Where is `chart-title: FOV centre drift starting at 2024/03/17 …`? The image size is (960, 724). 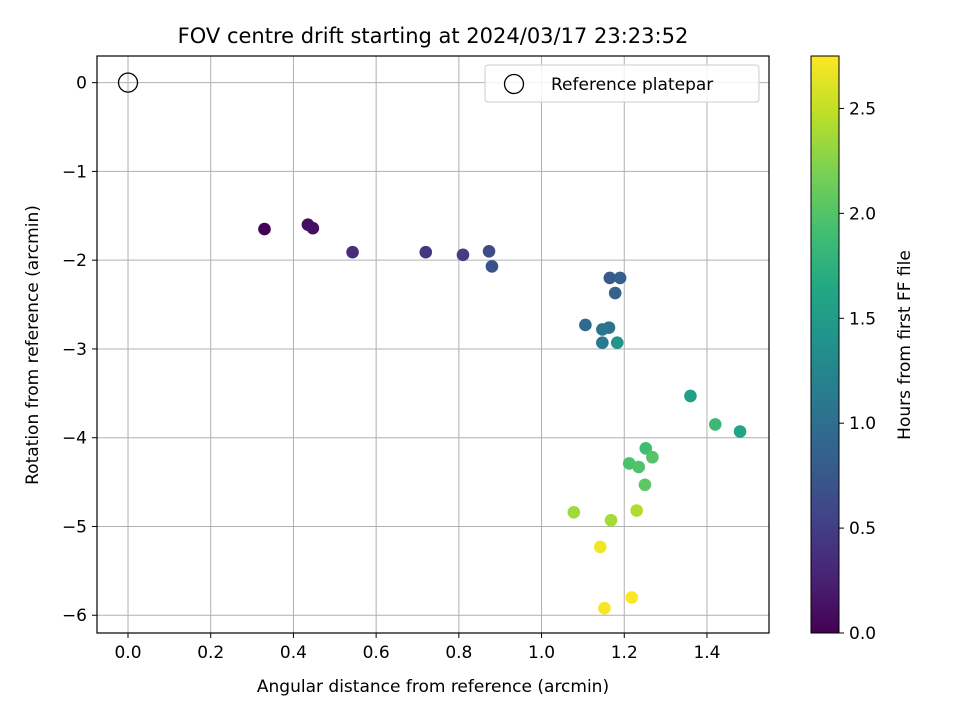
chart-title: FOV centre drift starting at 2024/03/17 … is located at coordinates (433, 36).